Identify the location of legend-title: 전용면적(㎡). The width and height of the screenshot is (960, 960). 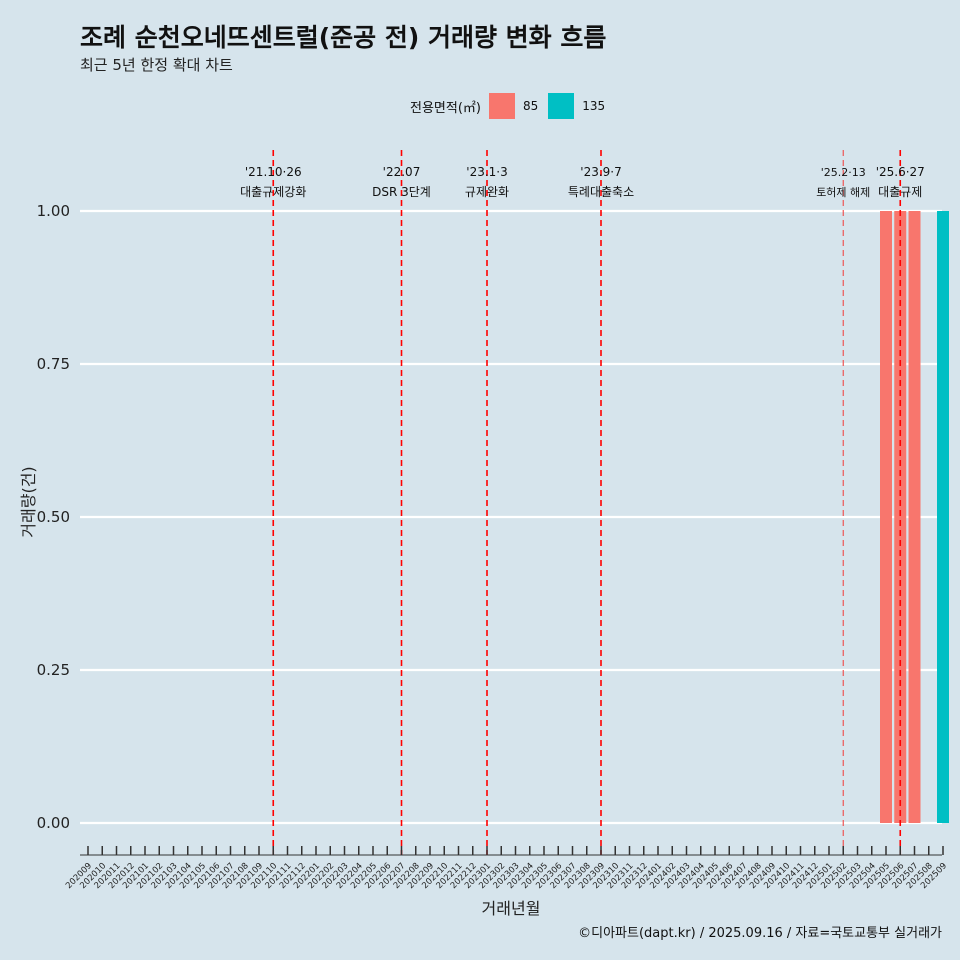
(445, 108).